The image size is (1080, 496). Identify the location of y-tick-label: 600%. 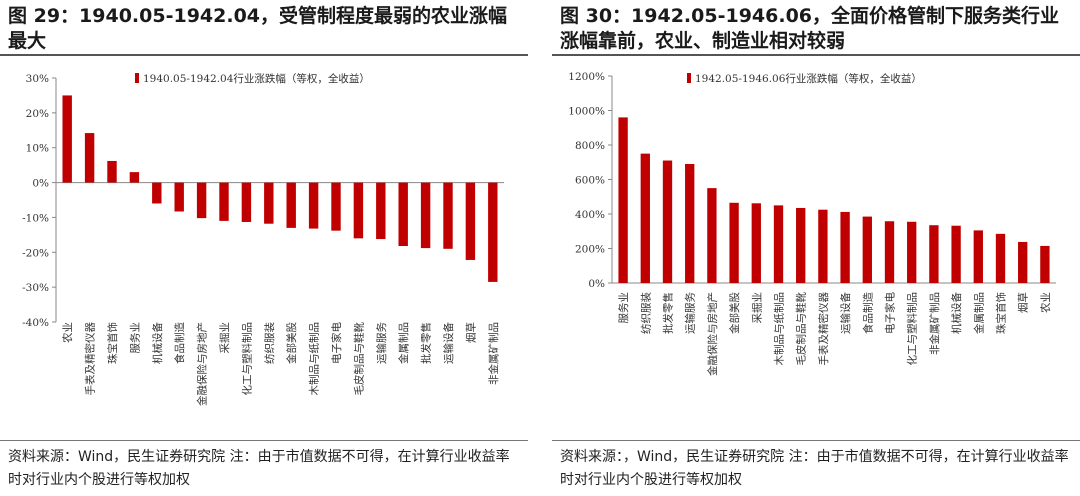
(590, 181).